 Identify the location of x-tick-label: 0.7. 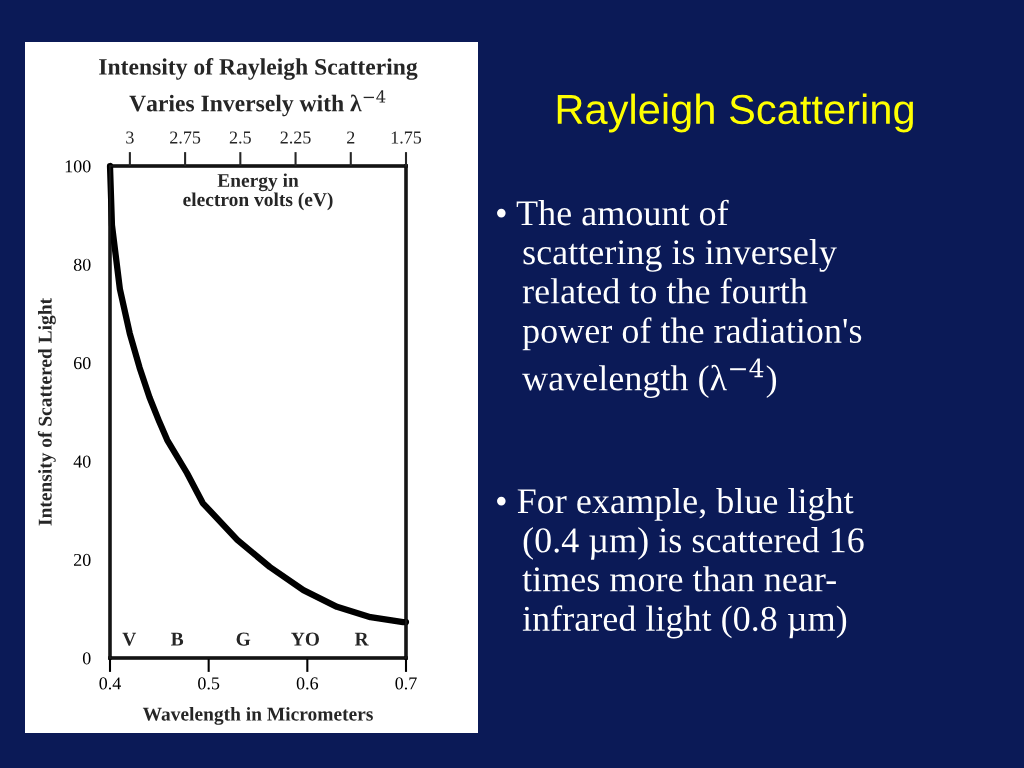
(406, 683).